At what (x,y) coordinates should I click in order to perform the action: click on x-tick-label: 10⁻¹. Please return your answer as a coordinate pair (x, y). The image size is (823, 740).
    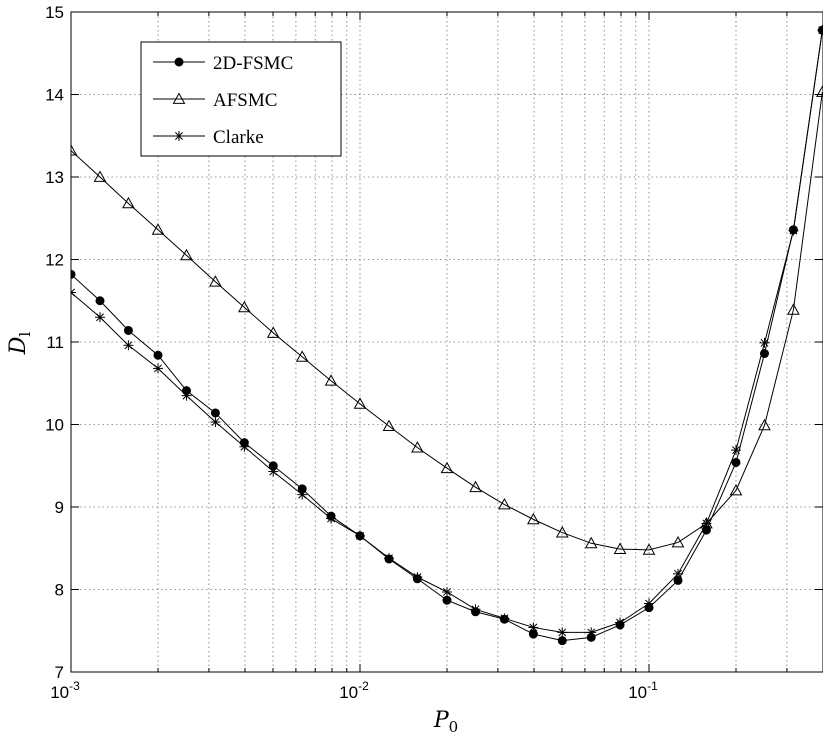
    Looking at the image, I should click on (643, 690).